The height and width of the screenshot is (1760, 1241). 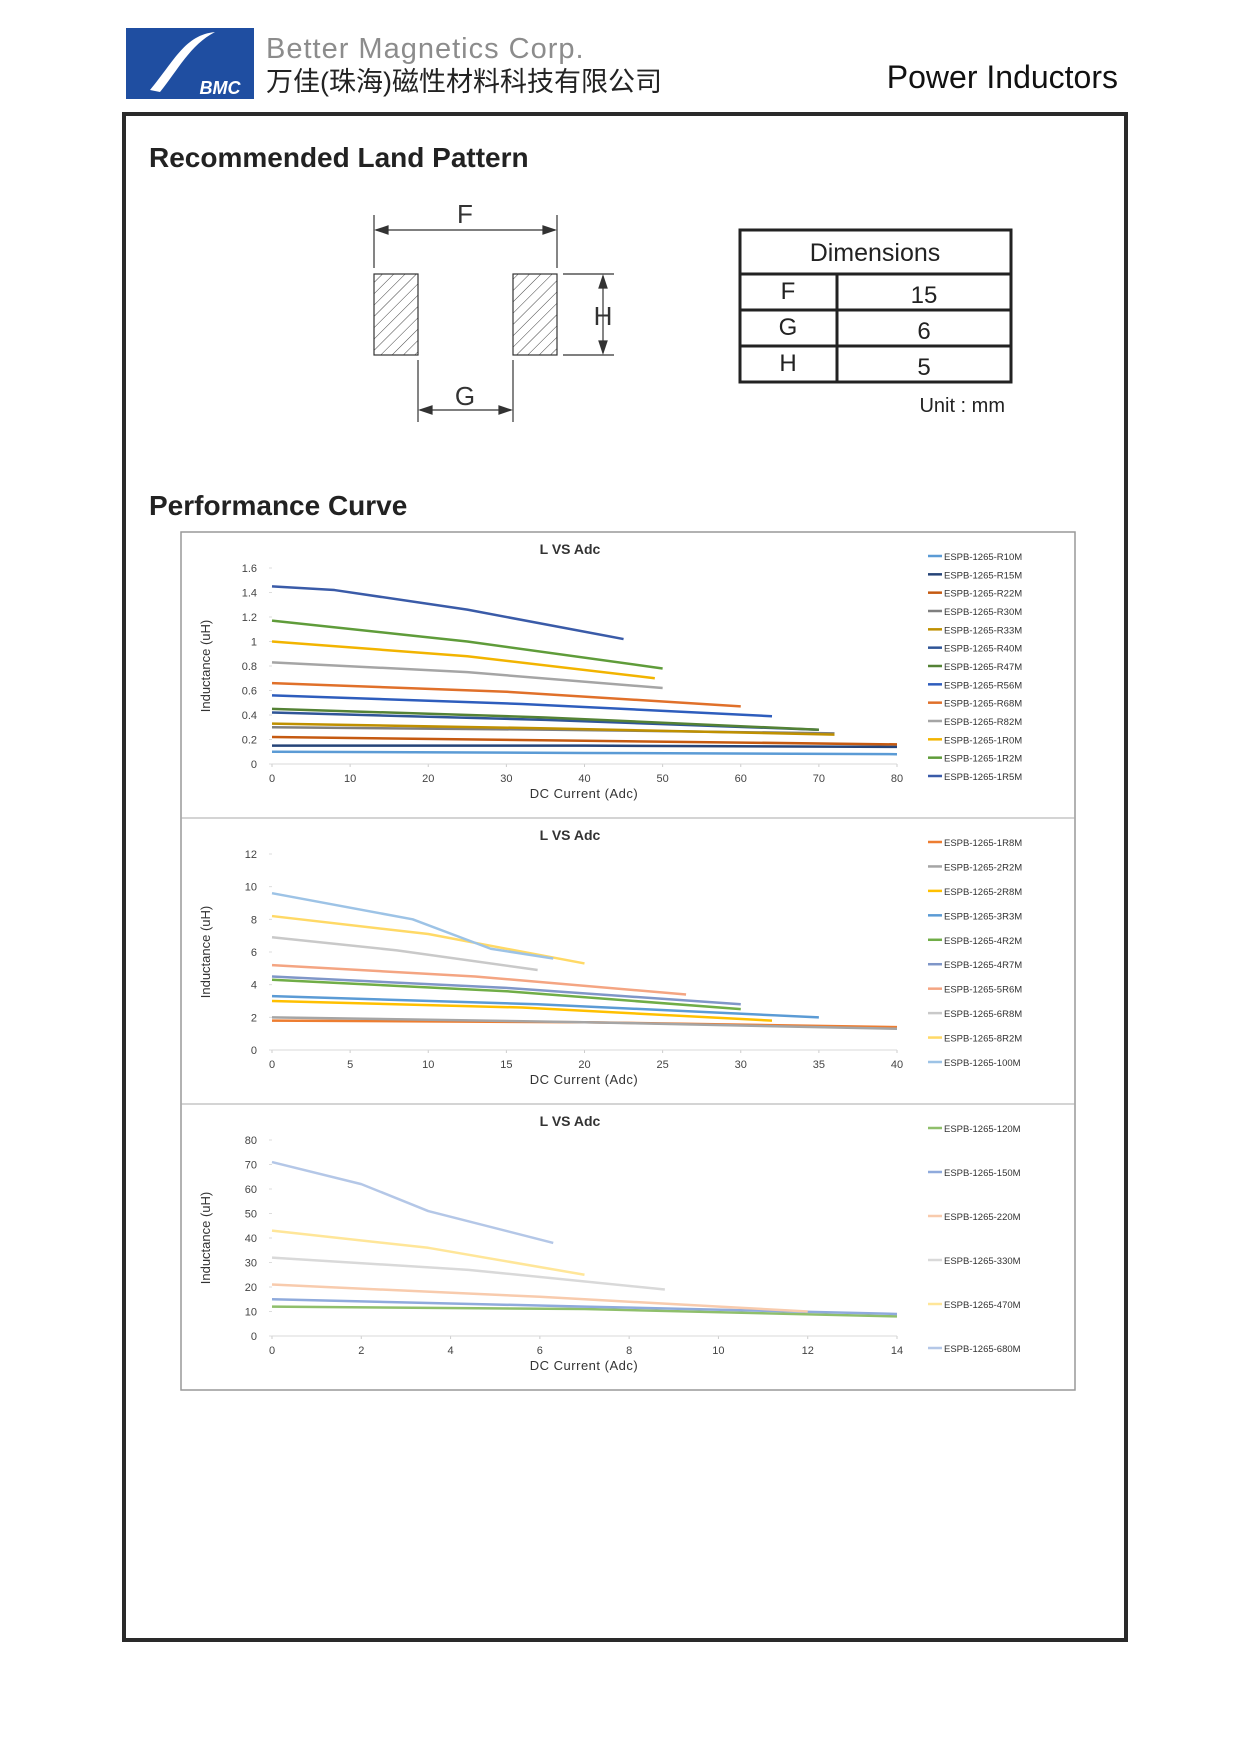 I want to click on y-tick-label: 0.8, so click(x=249, y=667).